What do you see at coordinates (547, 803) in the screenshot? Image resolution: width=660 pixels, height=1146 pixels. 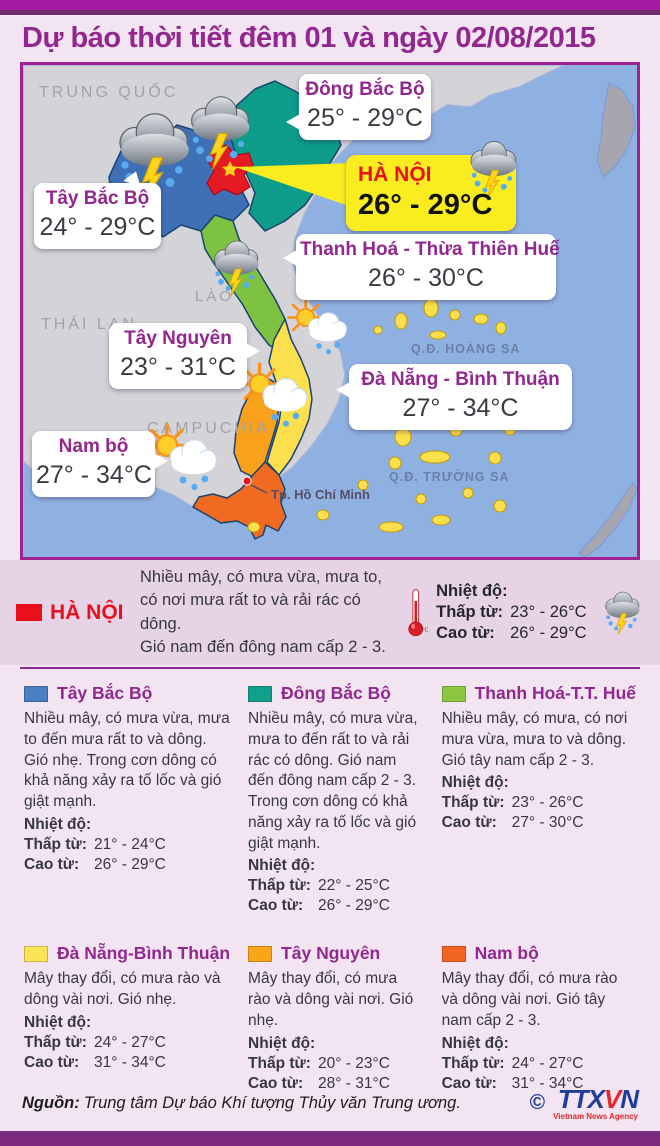 I see `region-low-value: 23° - 26°C` at bounding box center [547, 803].